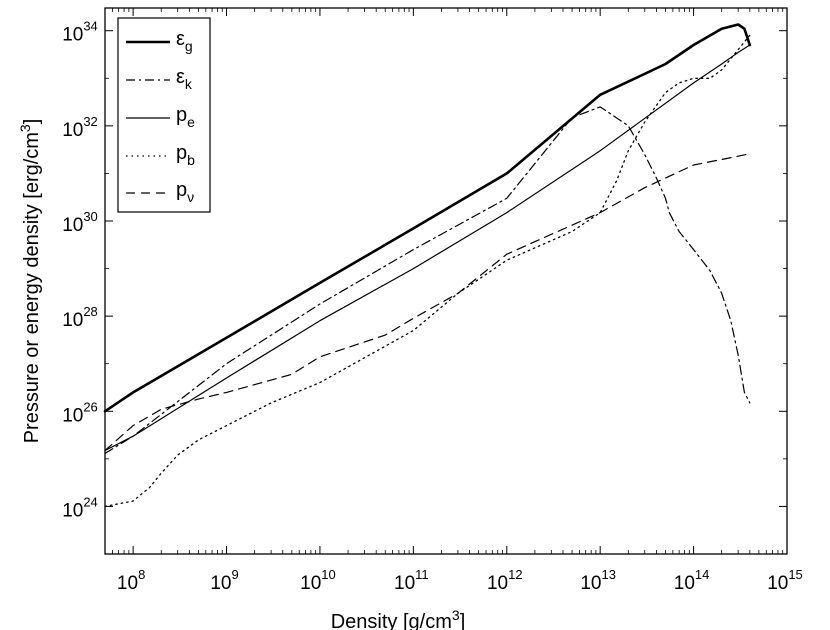 Image resolution: width=830 pixels, height=630 pixels. What do you see at coordinates (505, 580) in the screenshot?
I see `x-tick-label-5: 10¹²` at bounding box center [505, 580].